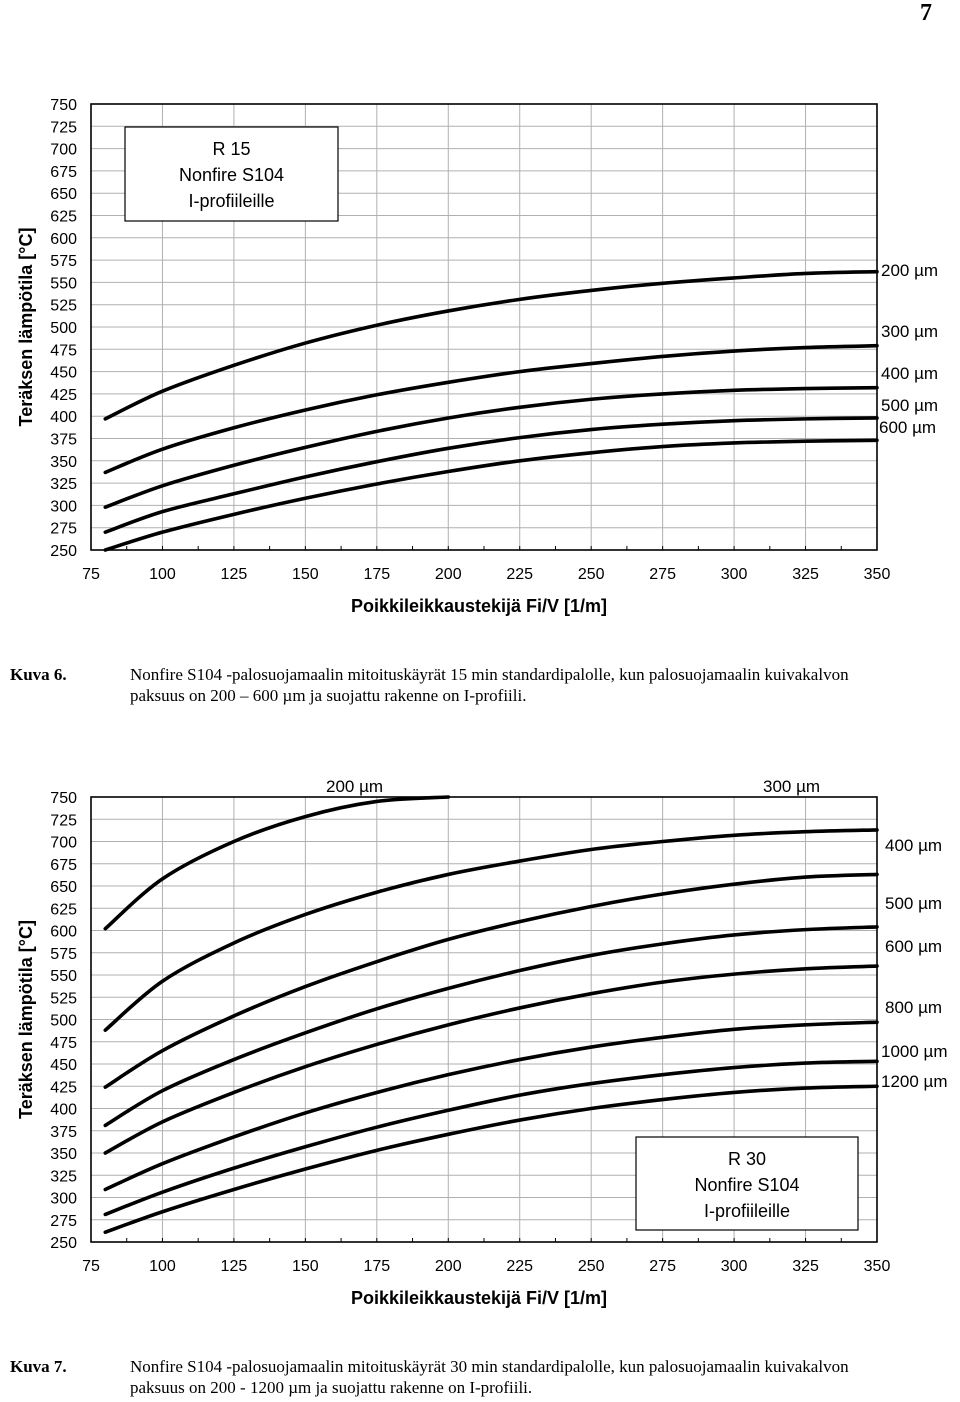  What do you see at coordinates (926, 13) in the screenshot?
I see `page-number: 7` at bounding box center [926, 13].